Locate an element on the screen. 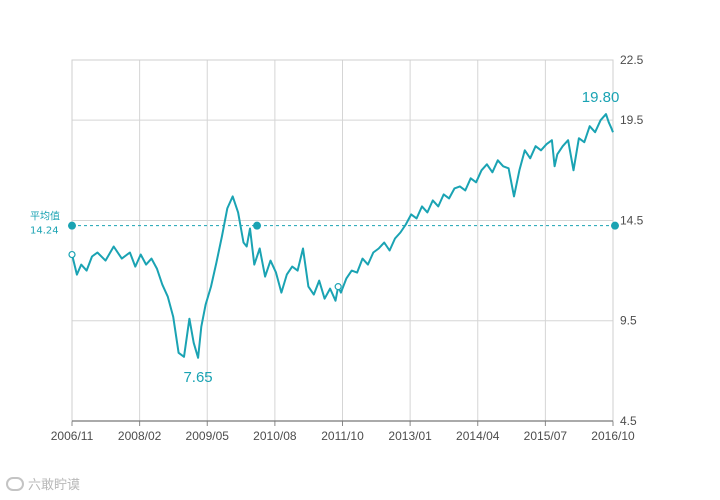 Image resolution: width=720 pixels, height=500 pixels. x-tick-label: 2016/10 is located at coordinates (613, 436).